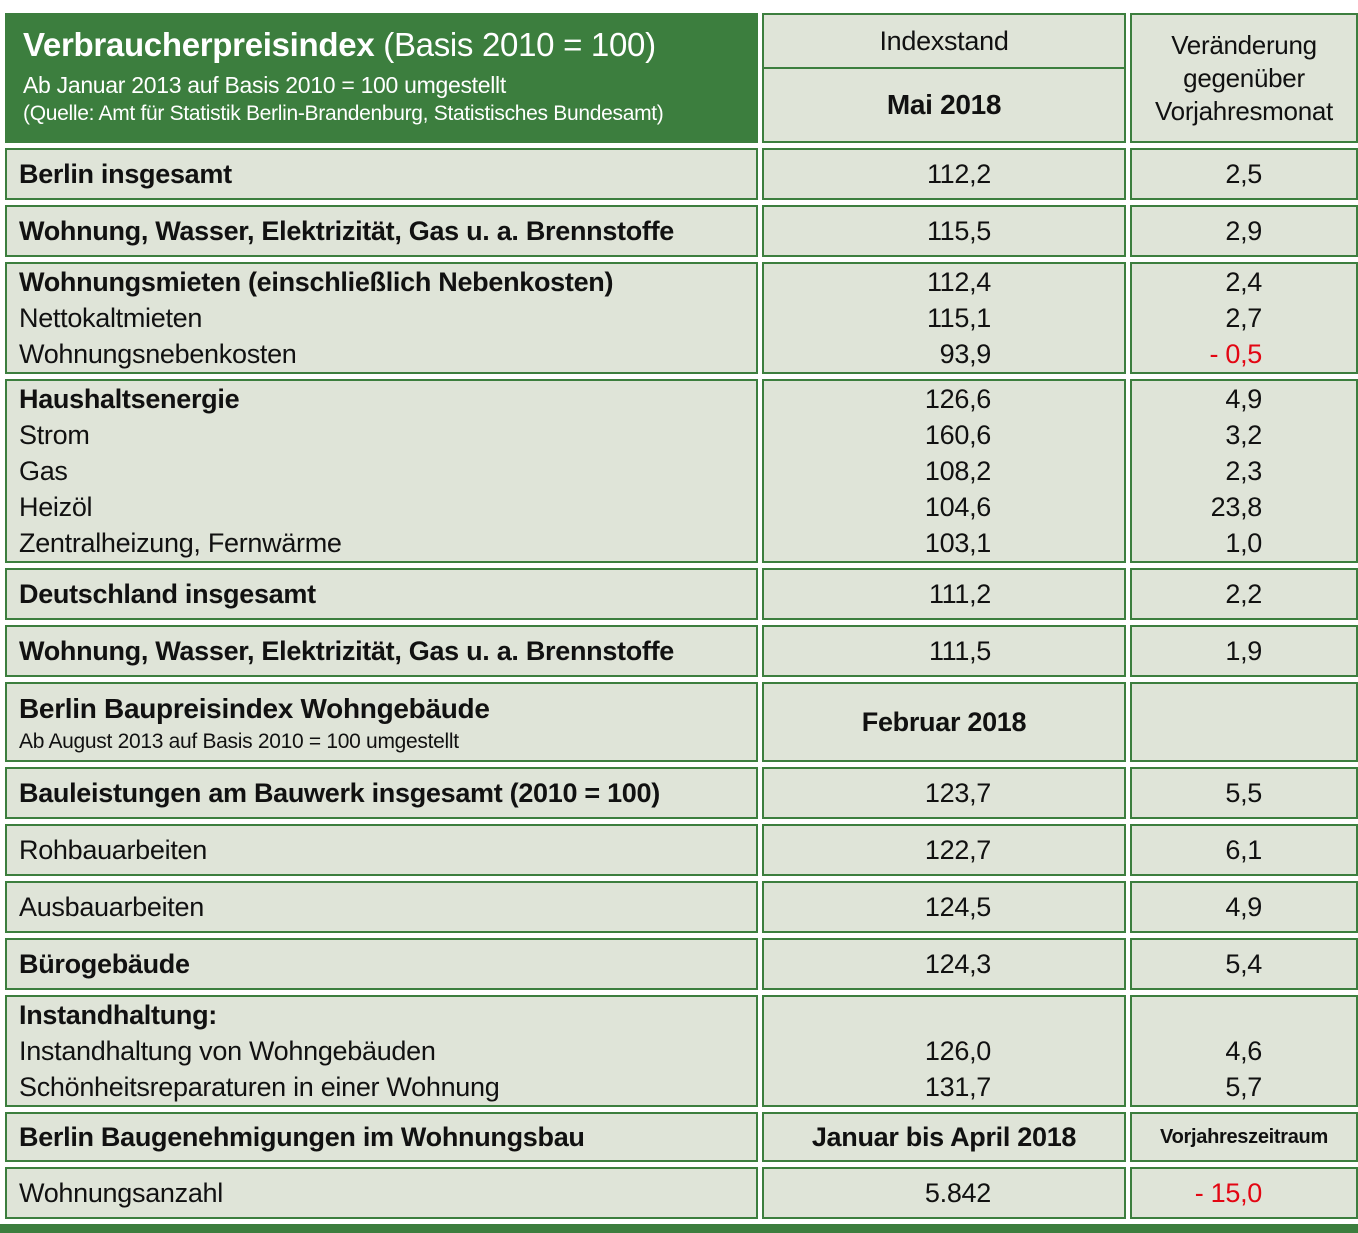  What do you see at coordinates (1244, 1015) in the screenshot?
I see `change-value` at bounding box center [1244, 1015].